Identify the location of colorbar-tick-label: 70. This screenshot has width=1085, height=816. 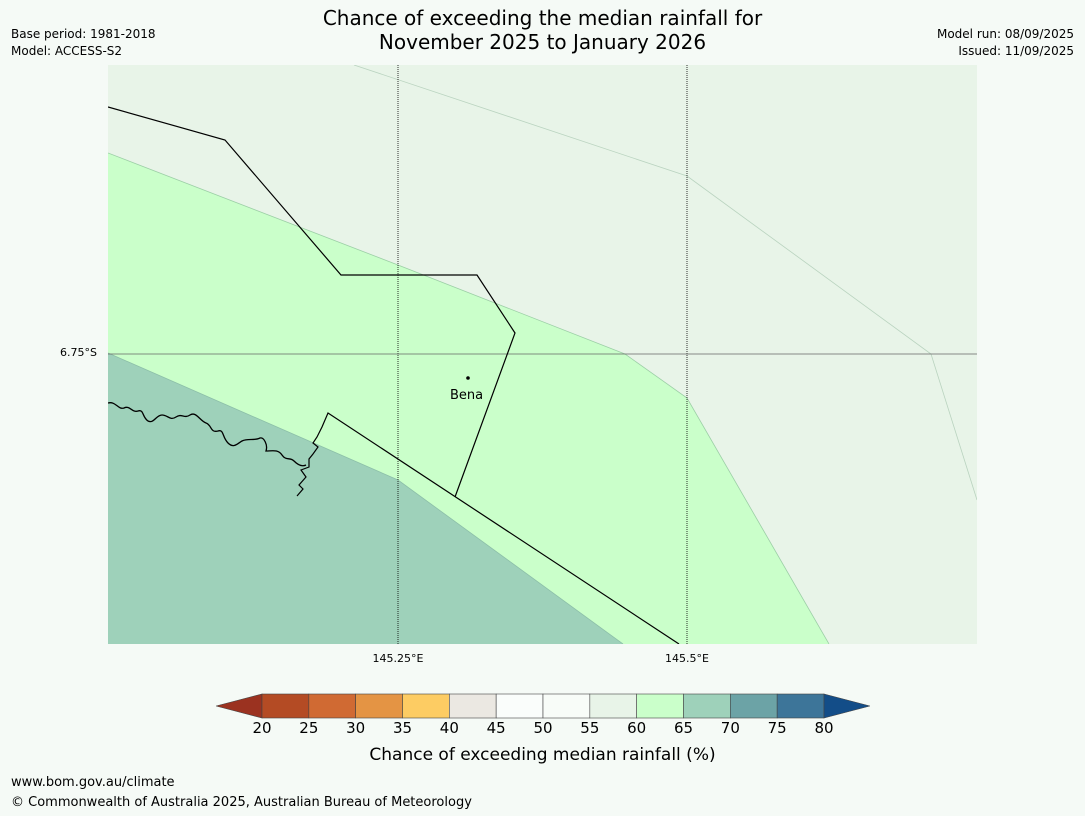
(730, 728).